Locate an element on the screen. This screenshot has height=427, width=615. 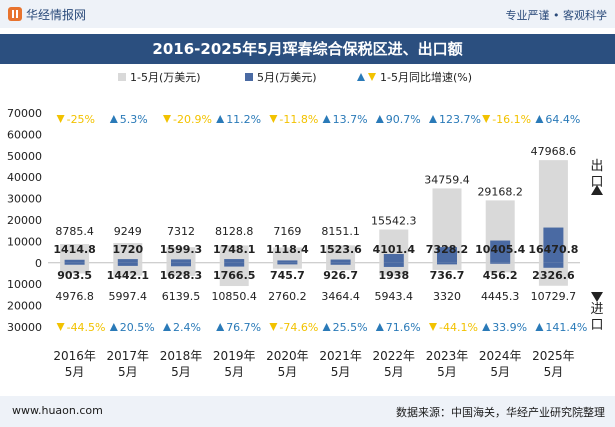
export-monthly-label: 1118.4 is located at coordinates (287, 249).